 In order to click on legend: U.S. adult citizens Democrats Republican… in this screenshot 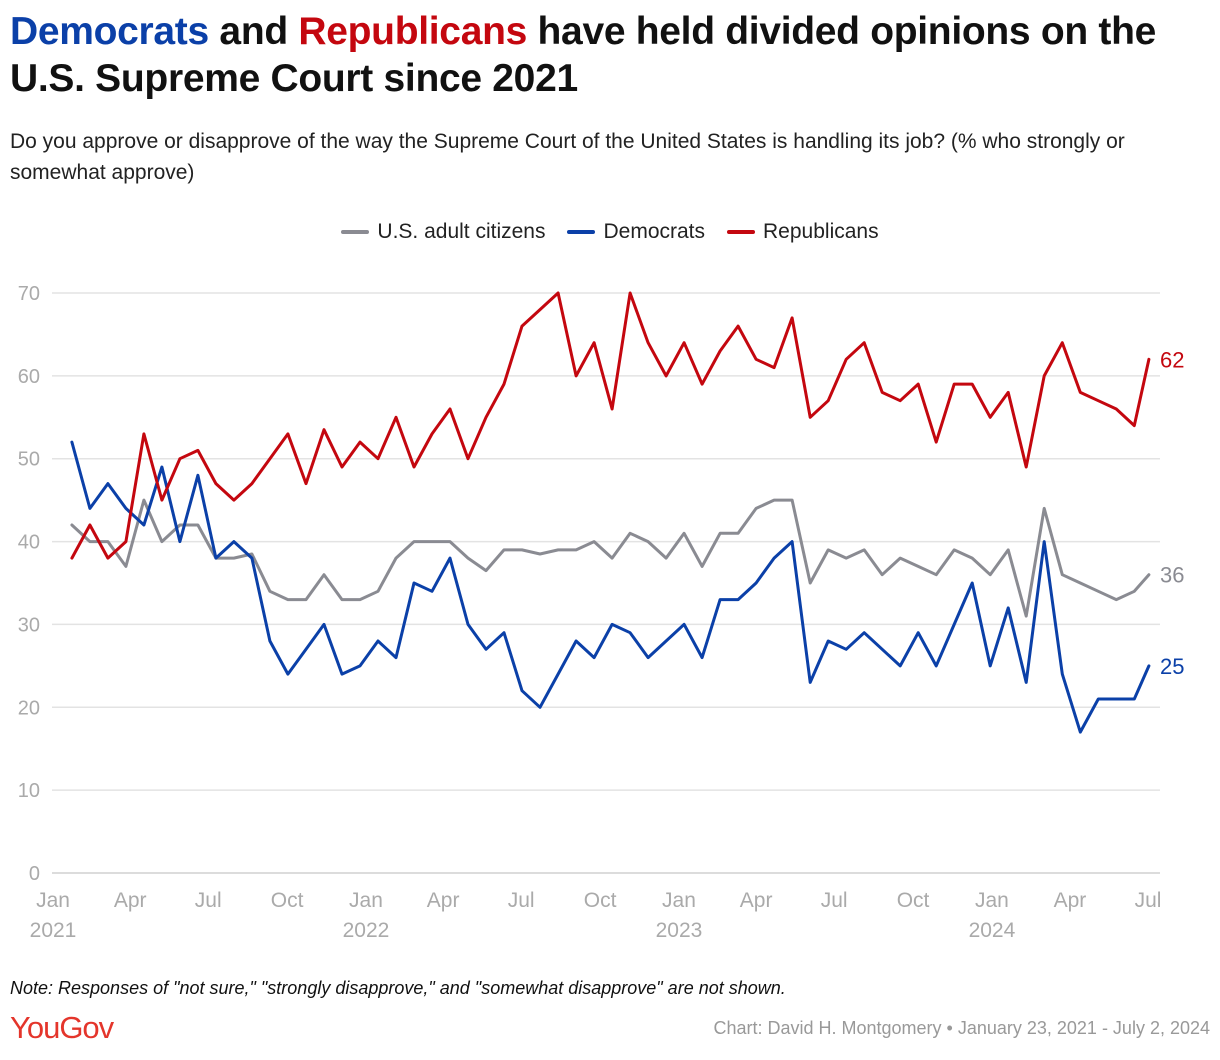, I will do `click(610, 232)`.